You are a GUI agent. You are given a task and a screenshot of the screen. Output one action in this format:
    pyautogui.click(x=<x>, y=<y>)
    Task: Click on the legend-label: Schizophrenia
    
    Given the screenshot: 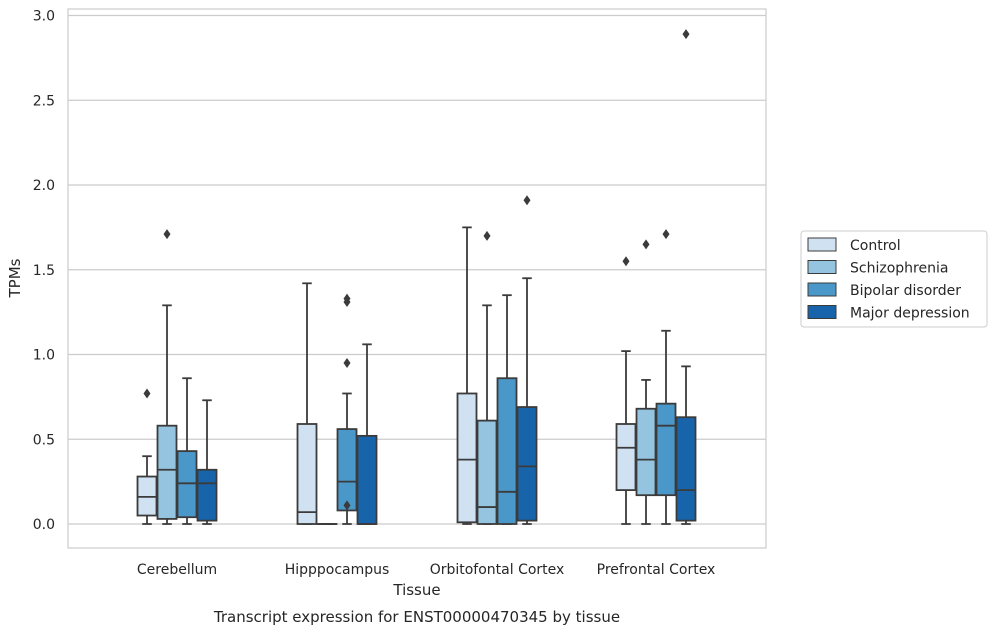 What is the action you would take?
    pyautogui.click(x=899, y=269)
    